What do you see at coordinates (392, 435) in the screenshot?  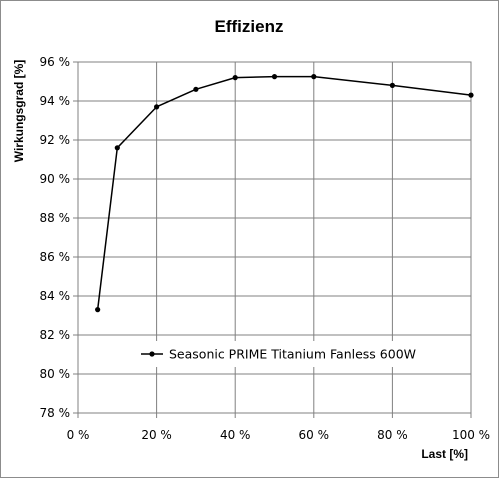 I see `x-tick-label: 80 %` at bounding box center [392, 435].